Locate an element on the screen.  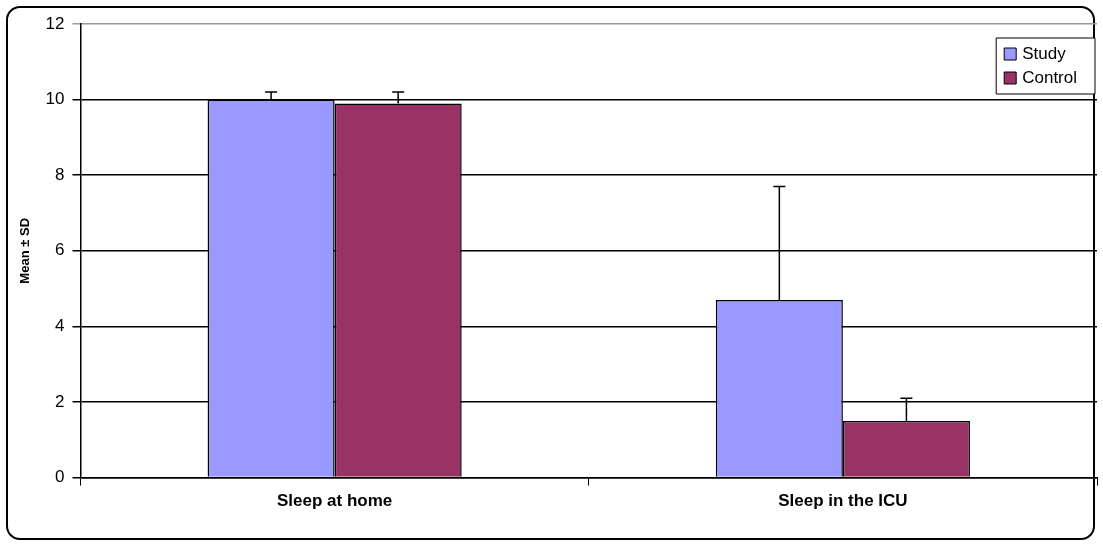
y-tick-label: 0 is located at coordinates (60, 477).